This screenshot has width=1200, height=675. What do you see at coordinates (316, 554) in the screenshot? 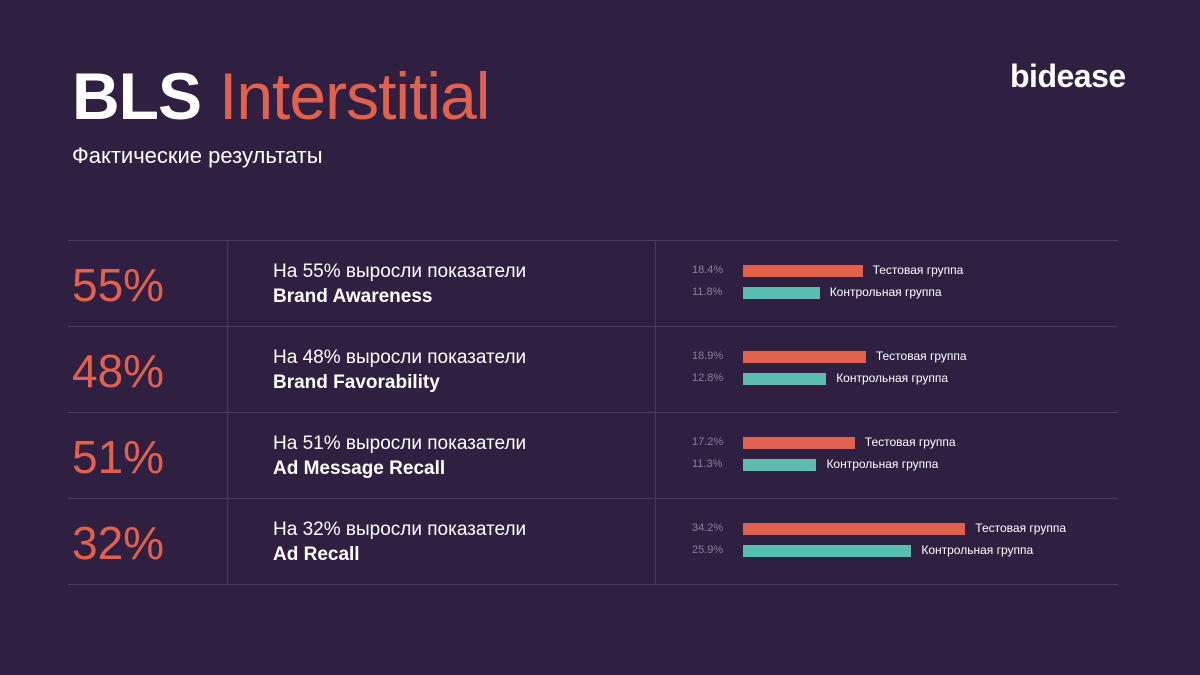
I see `metric-name: Ad Recall` at bounding box center [316, 554].